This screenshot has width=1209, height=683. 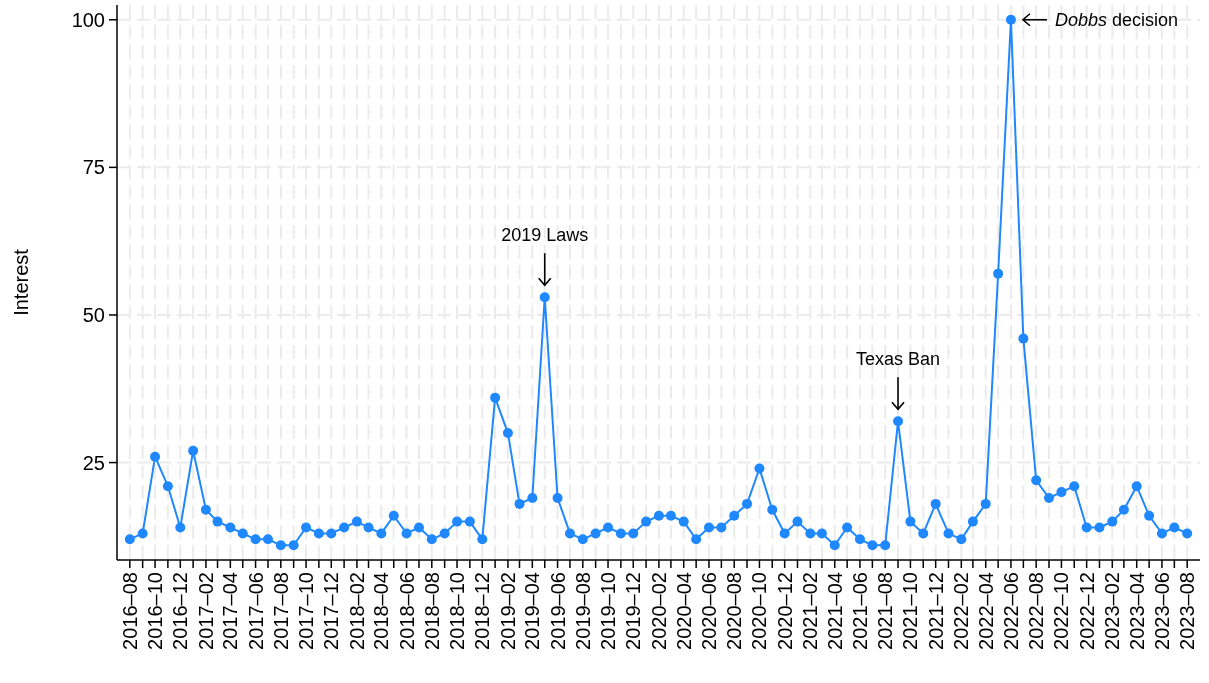 What do you see at coordinates (431, 611) in the screenshot?
I see `x-tick-label: 2018–08` at bounding box center [431, 611].